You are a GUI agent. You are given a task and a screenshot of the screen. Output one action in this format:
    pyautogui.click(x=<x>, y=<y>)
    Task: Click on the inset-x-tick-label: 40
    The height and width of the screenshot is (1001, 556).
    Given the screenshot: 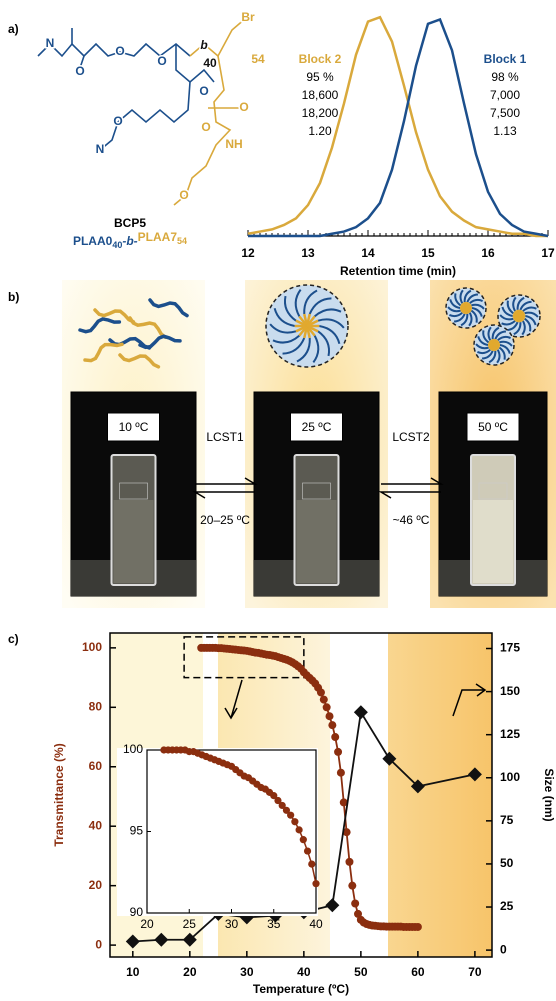 What is the action you would take?
    pyautogui.click(x=316, y=924)
    